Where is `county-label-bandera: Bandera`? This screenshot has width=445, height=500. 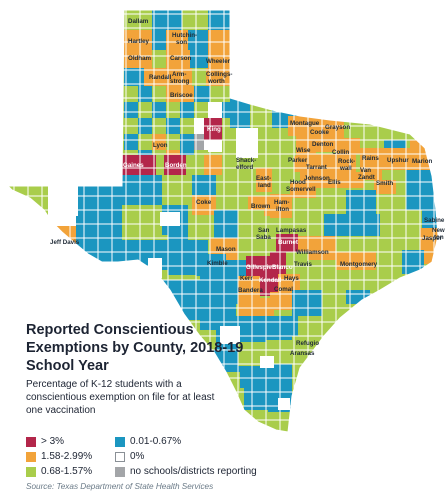
county-label-bandera: Bandera is located at coordinates (250, 290).